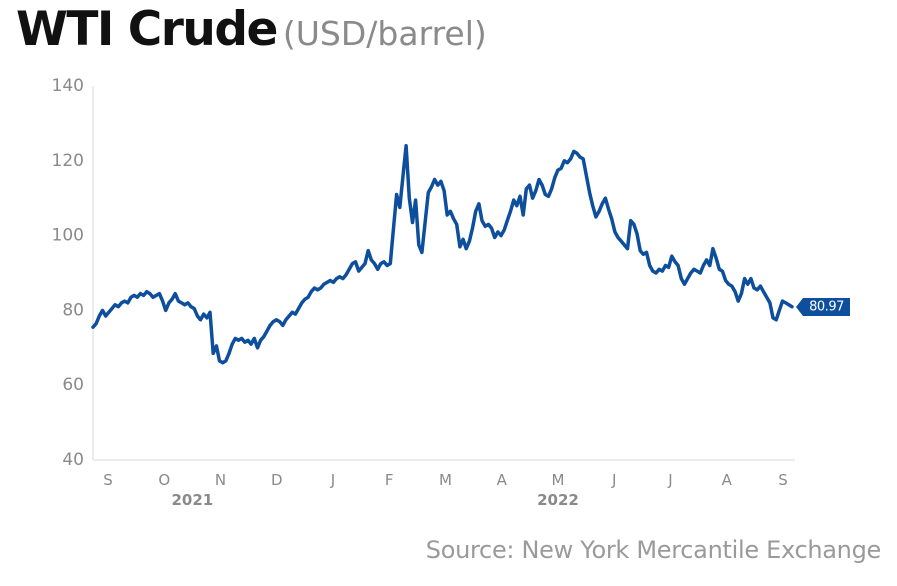 Image resolution: width=897 pixels, height=586 pixels. I want to click on x-tick-label: O, so click(164, 480).